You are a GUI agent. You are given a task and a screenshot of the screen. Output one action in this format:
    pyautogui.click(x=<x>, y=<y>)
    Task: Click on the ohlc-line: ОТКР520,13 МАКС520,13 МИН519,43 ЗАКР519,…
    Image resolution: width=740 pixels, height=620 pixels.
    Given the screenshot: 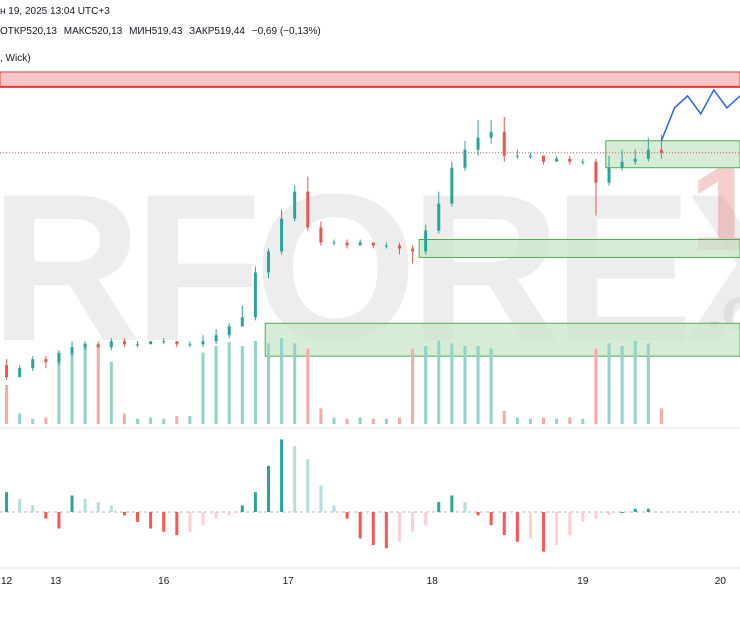 What is the action you would take?
    pyautogui.click(x=162, y=31)
    